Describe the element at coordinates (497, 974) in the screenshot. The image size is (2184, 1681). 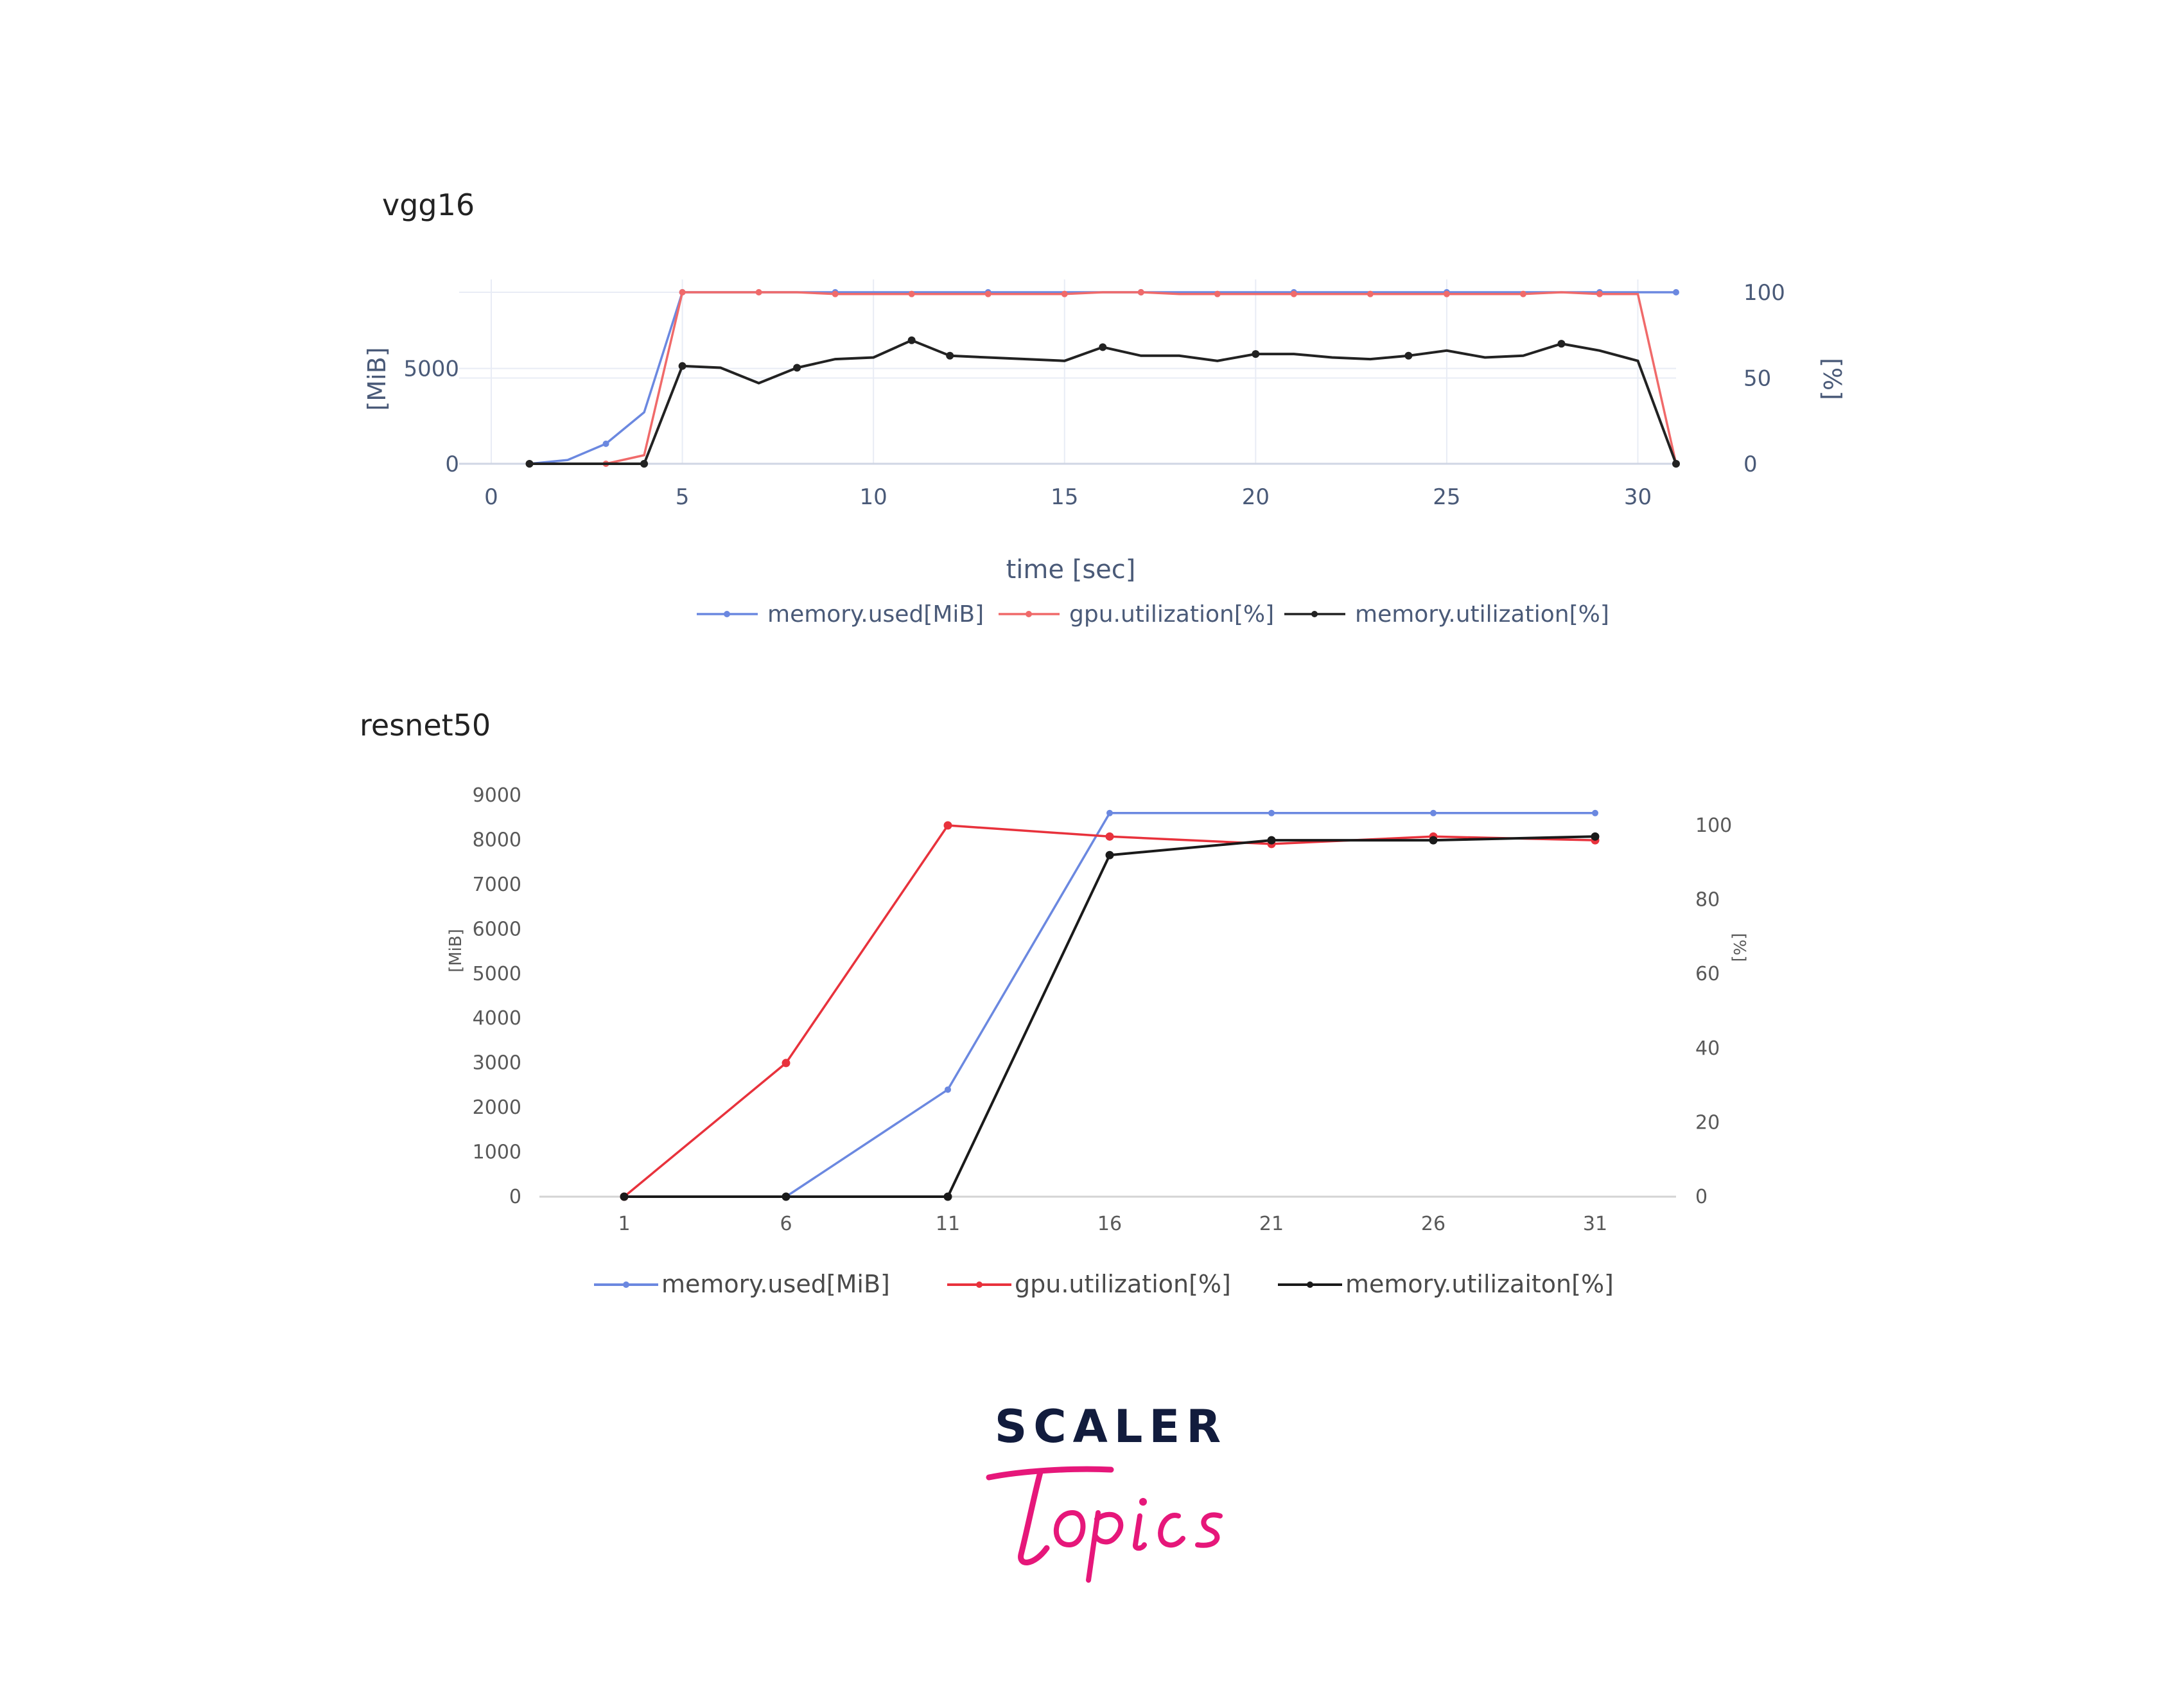
I see `chart2-y-tick-label: 5000` at that location.